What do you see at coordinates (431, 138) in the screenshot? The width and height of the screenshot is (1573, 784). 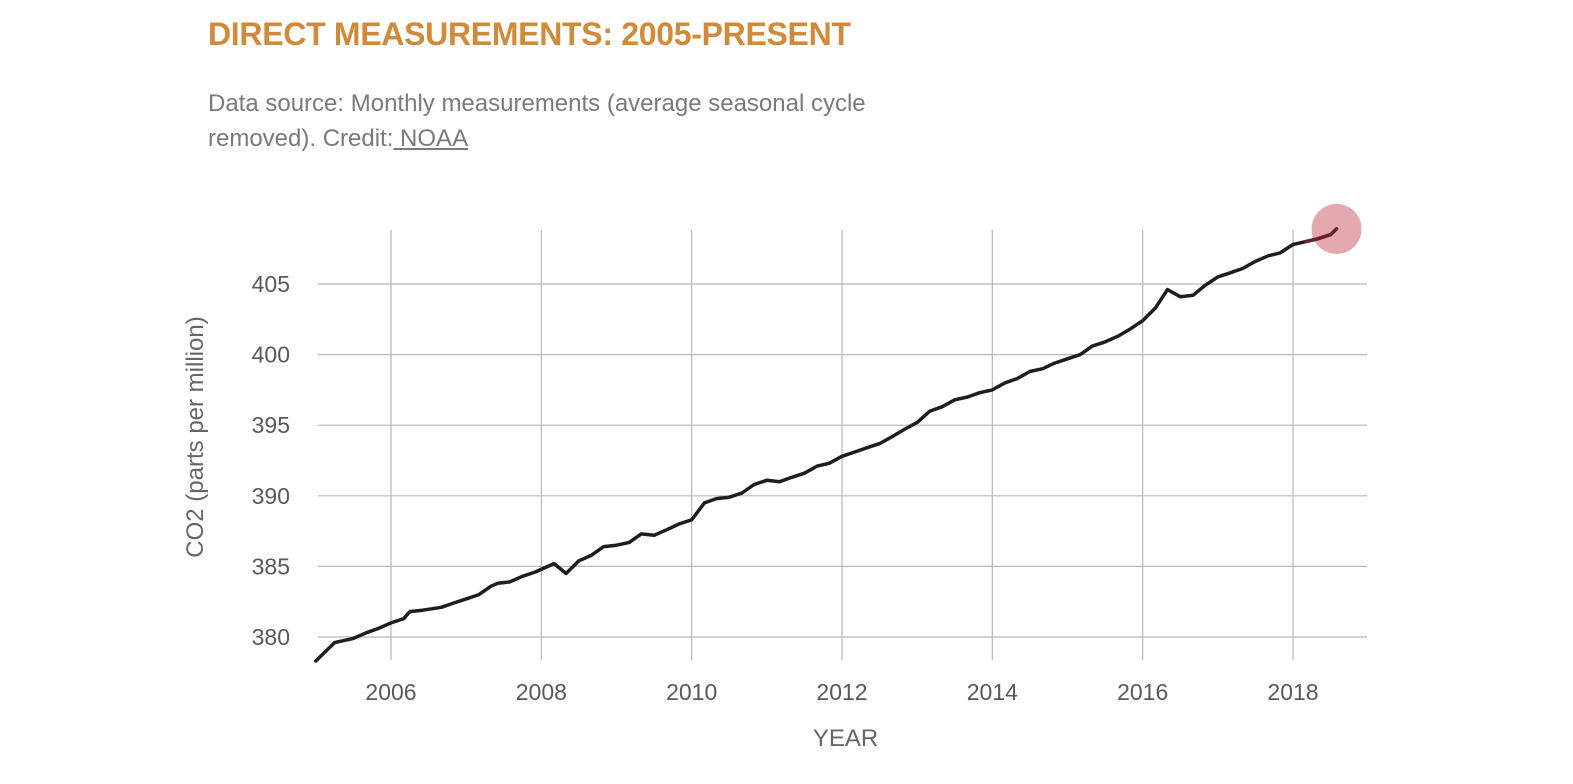 I see `noaa-credit-link: NOAA` at bounding box center [431, 138].